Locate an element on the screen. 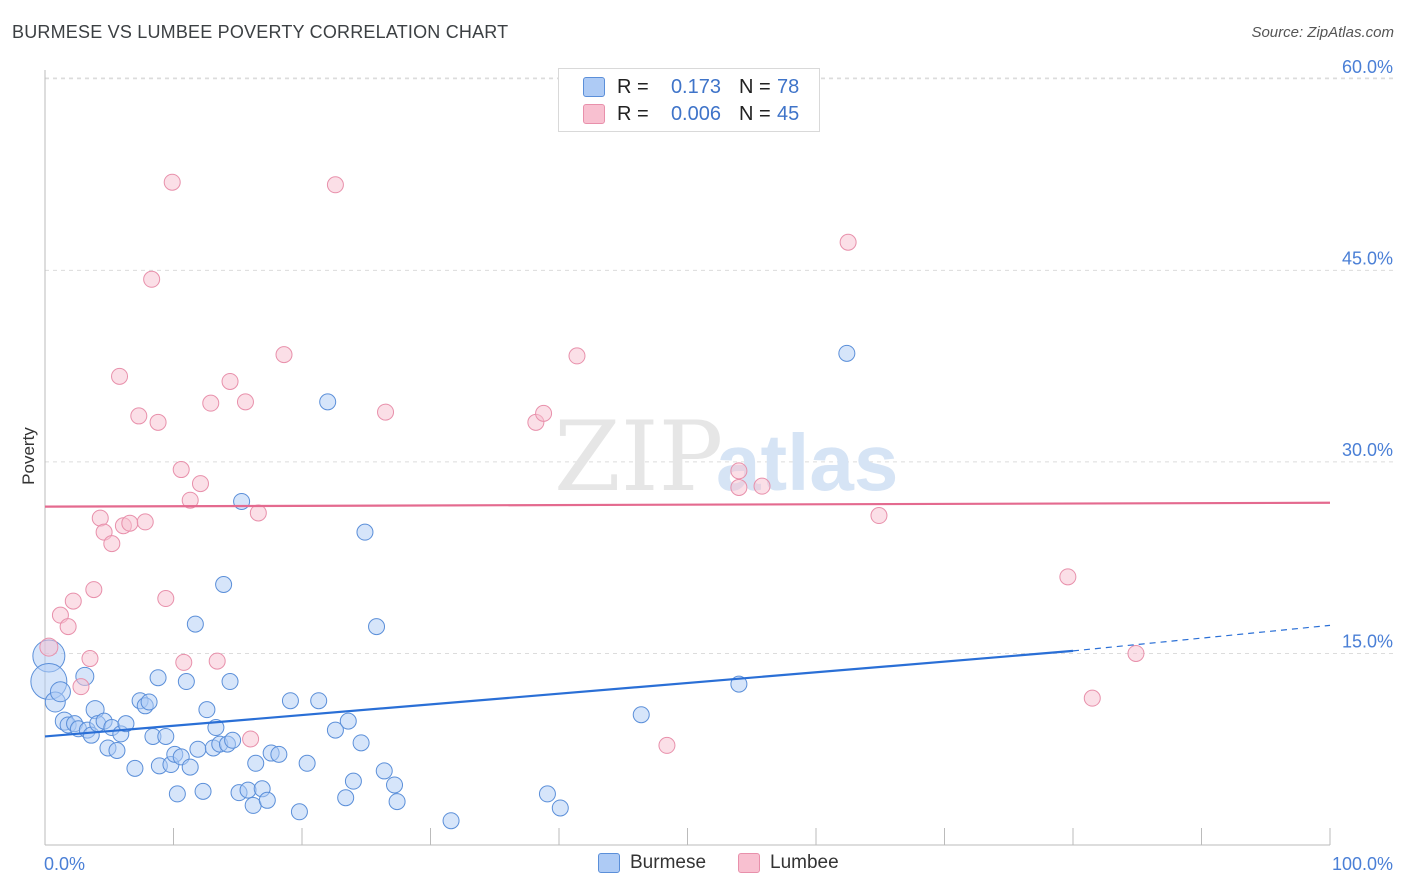  lumbee-trend-line is located at coordinates (687, 504).